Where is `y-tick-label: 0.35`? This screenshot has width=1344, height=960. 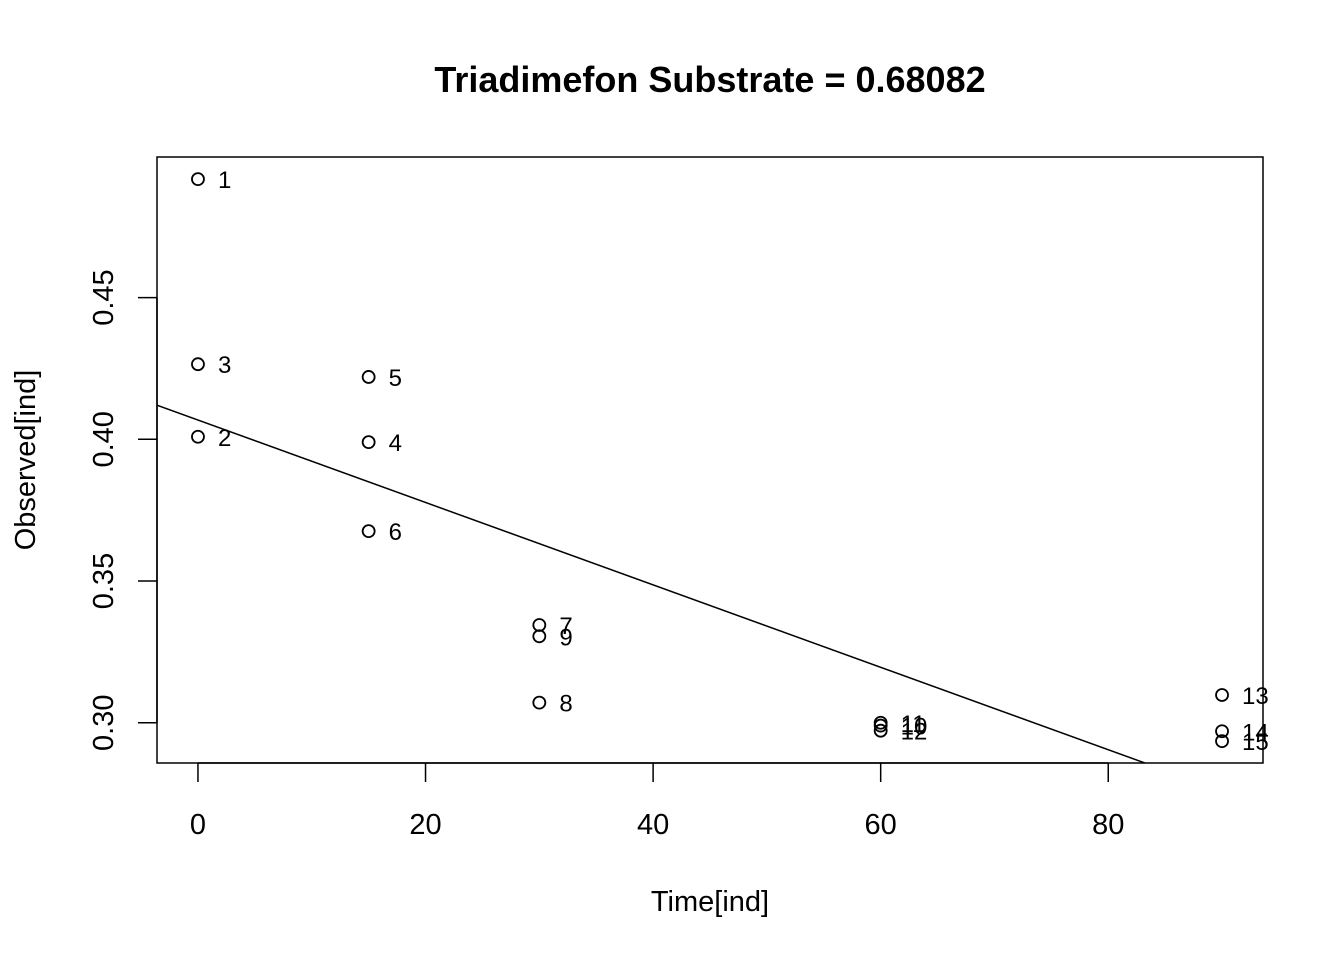 y-tick-label: 0.35 is located at coordinates (104, 581).